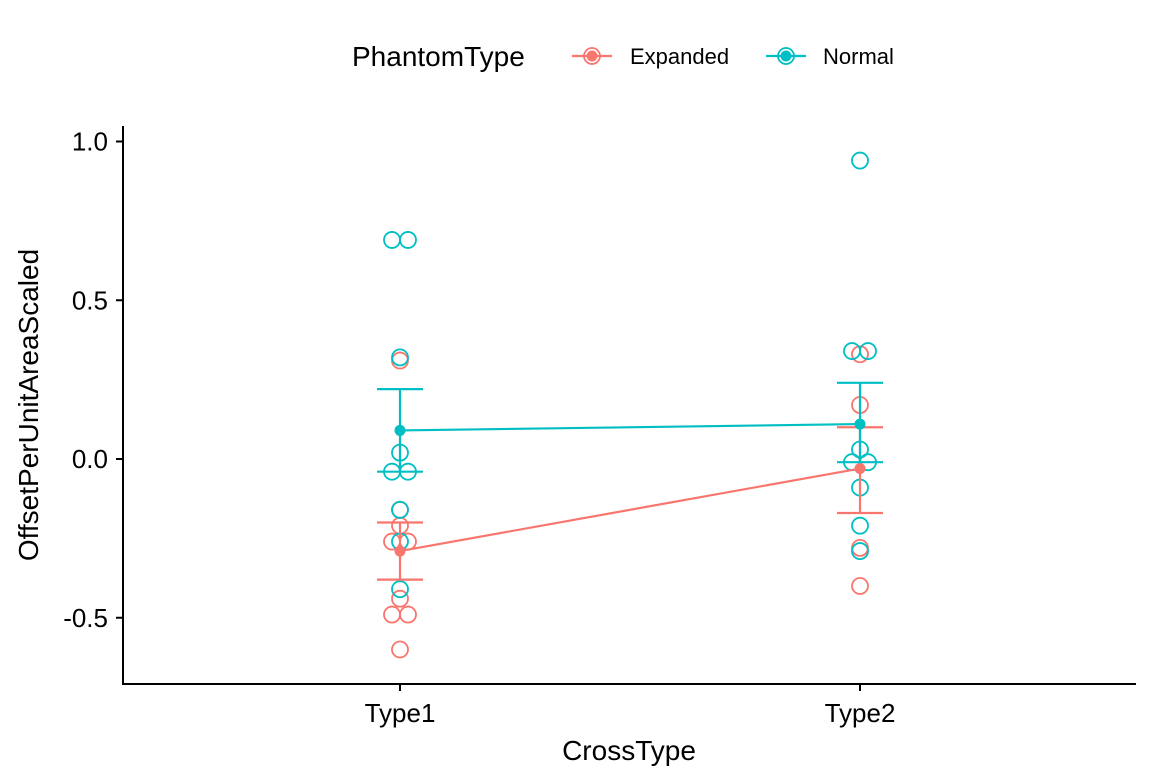  I want to click on legend-key-dot-expanded, so click(592, 56).